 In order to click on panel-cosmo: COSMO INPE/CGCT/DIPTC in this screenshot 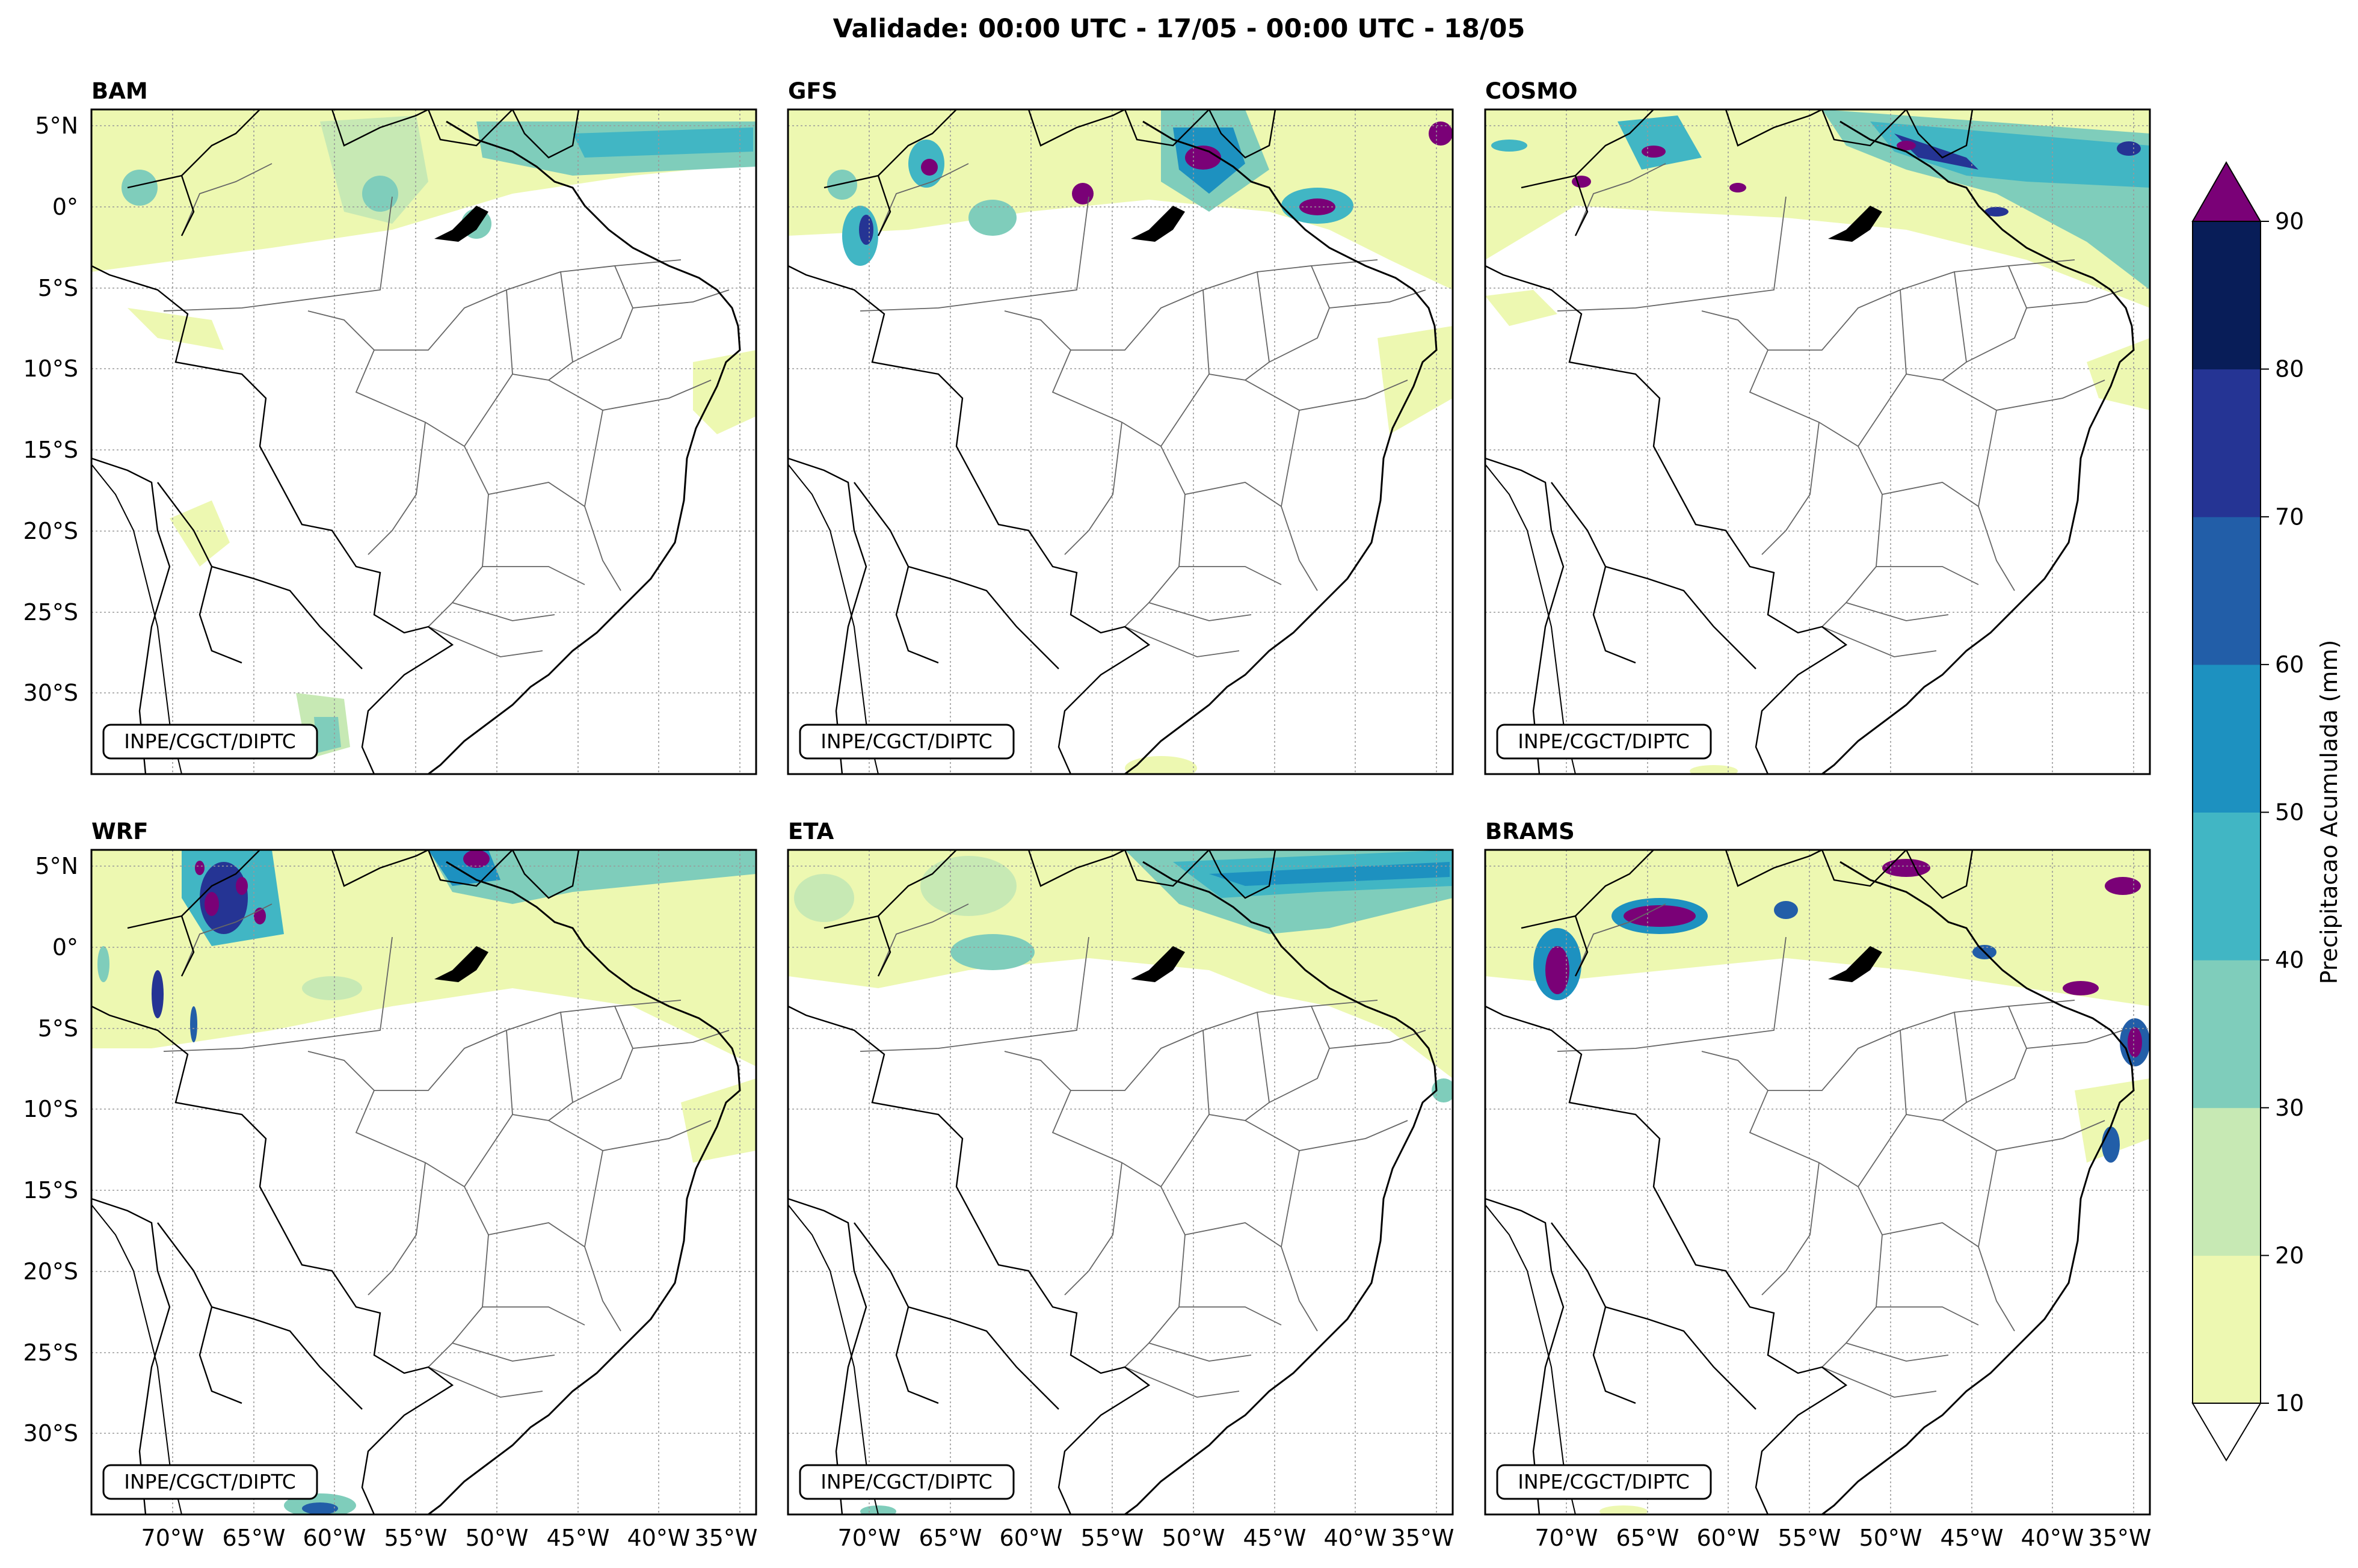, I will do `click(1818, 426)`.